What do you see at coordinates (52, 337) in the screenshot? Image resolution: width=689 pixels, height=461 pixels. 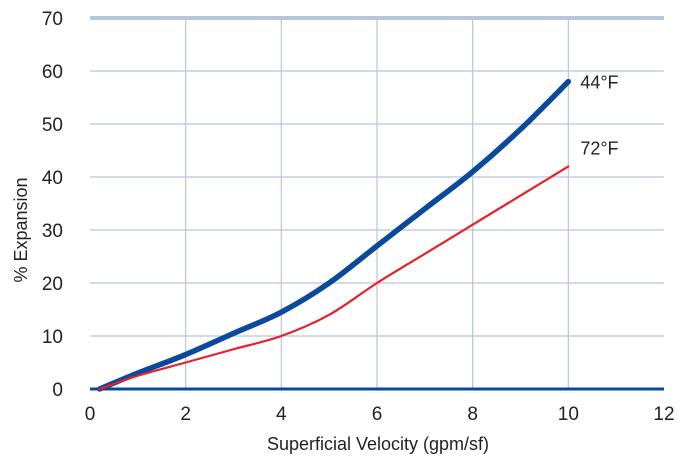 I see `y-tick-label: 10` at bounding box center [52, 337].